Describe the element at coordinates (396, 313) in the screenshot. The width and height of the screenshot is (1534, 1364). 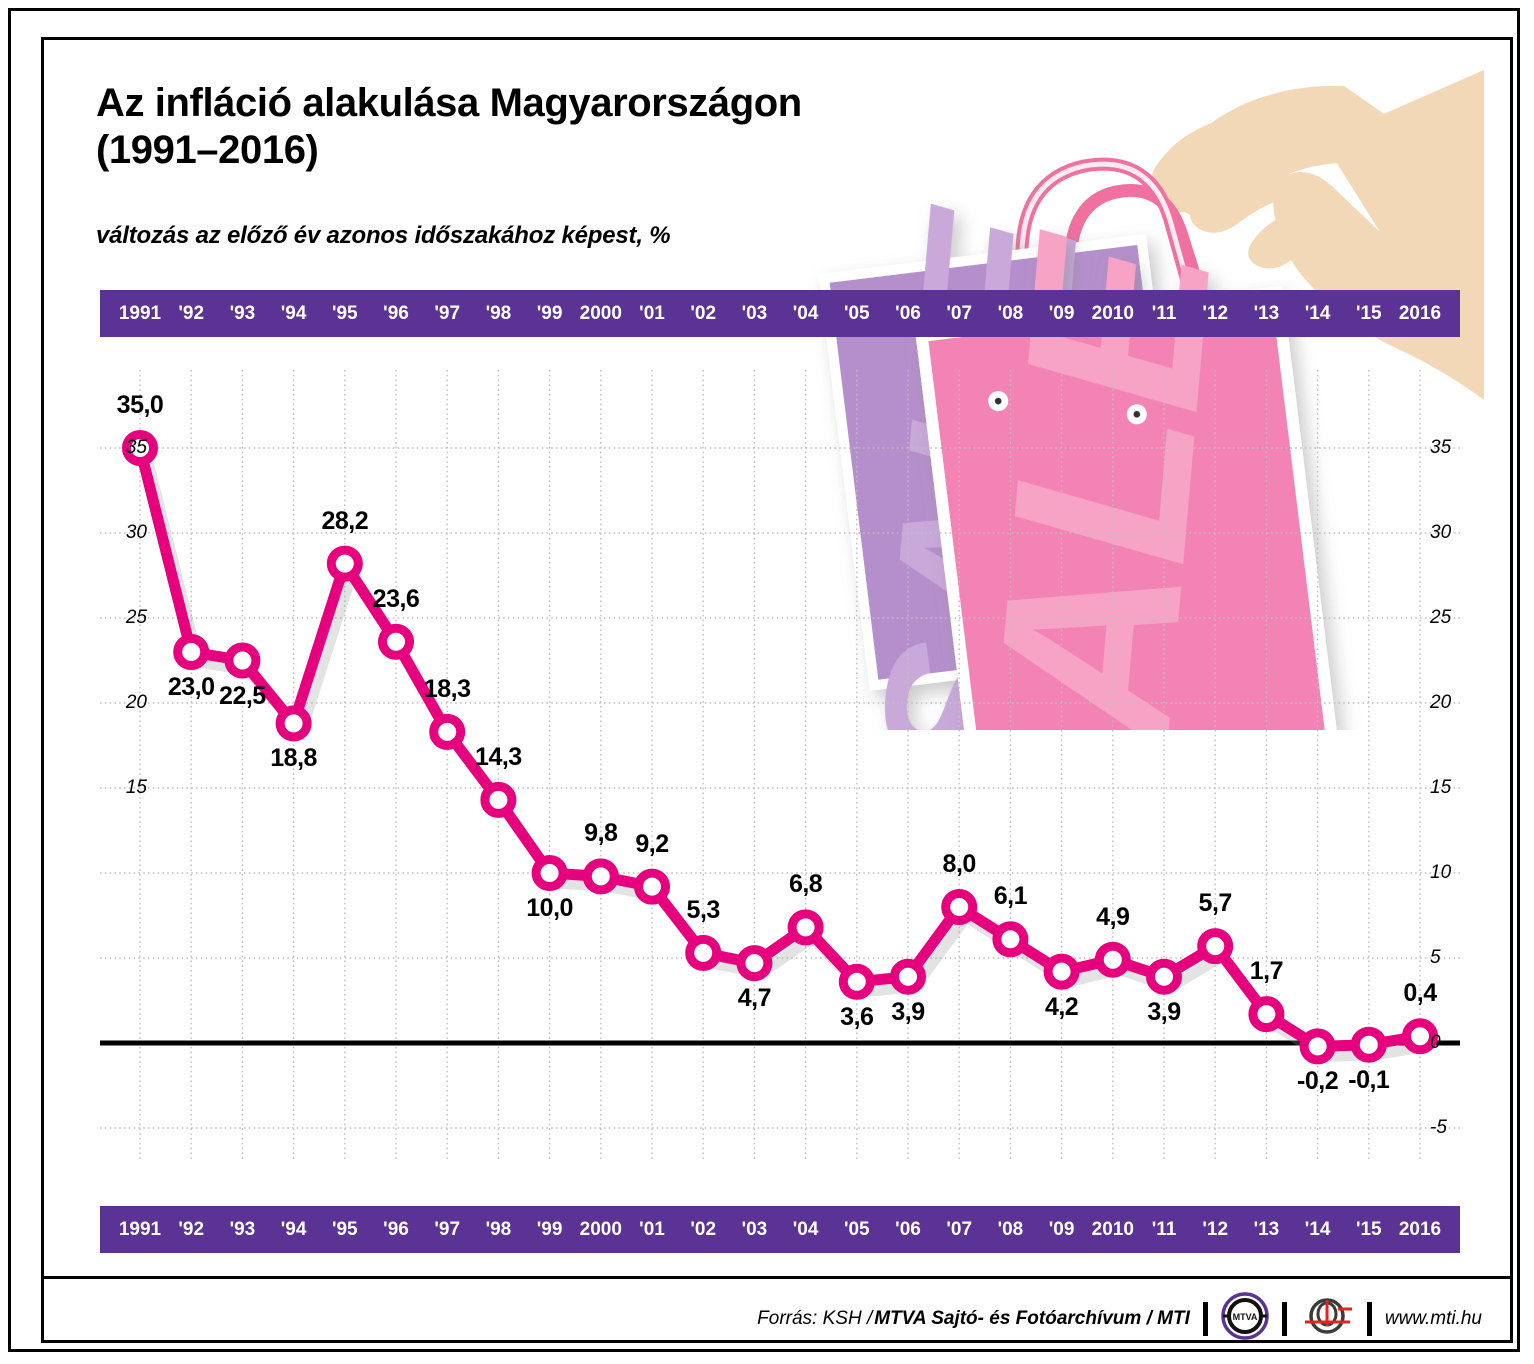
I see `year-label: '96` at that location.